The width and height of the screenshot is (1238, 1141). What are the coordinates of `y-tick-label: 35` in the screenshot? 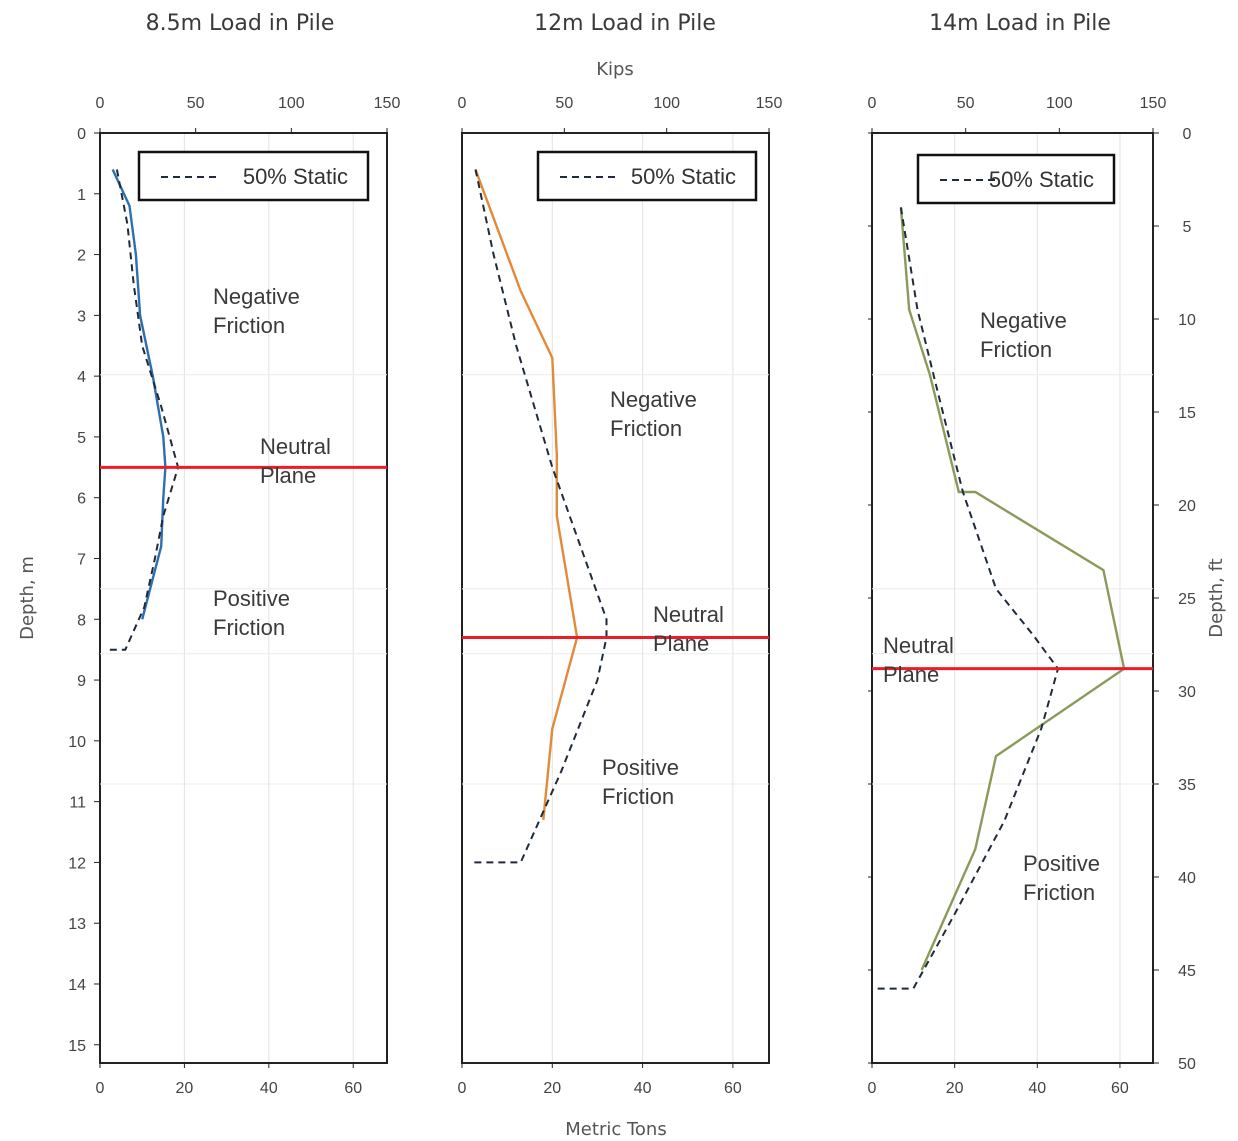 It's located at (1187, 785).